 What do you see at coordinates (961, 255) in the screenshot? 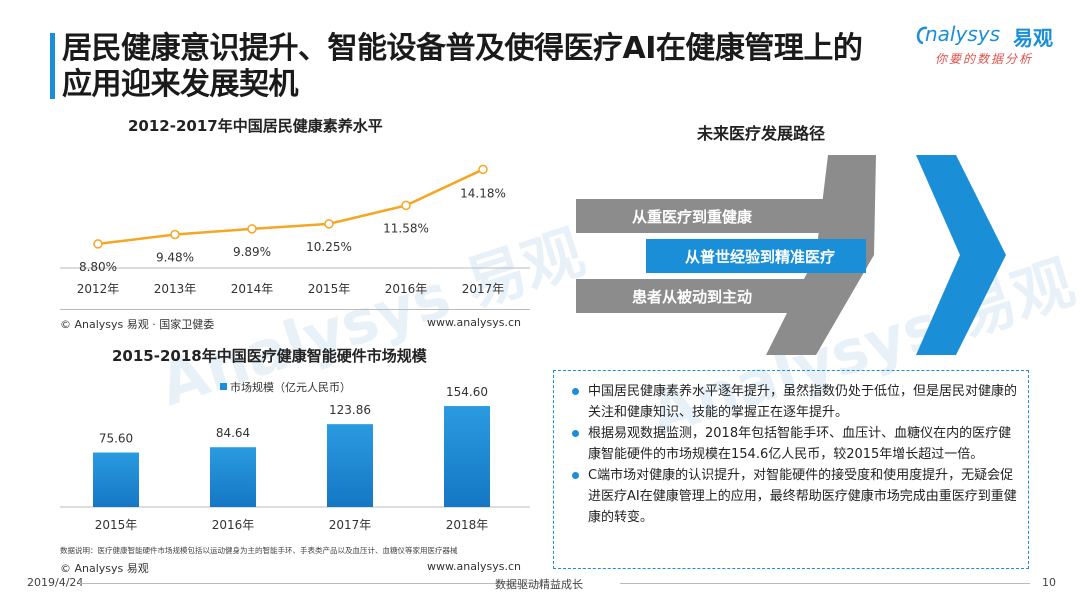
I see `blue-chevron-arrow` at bounding box center [961, 255].